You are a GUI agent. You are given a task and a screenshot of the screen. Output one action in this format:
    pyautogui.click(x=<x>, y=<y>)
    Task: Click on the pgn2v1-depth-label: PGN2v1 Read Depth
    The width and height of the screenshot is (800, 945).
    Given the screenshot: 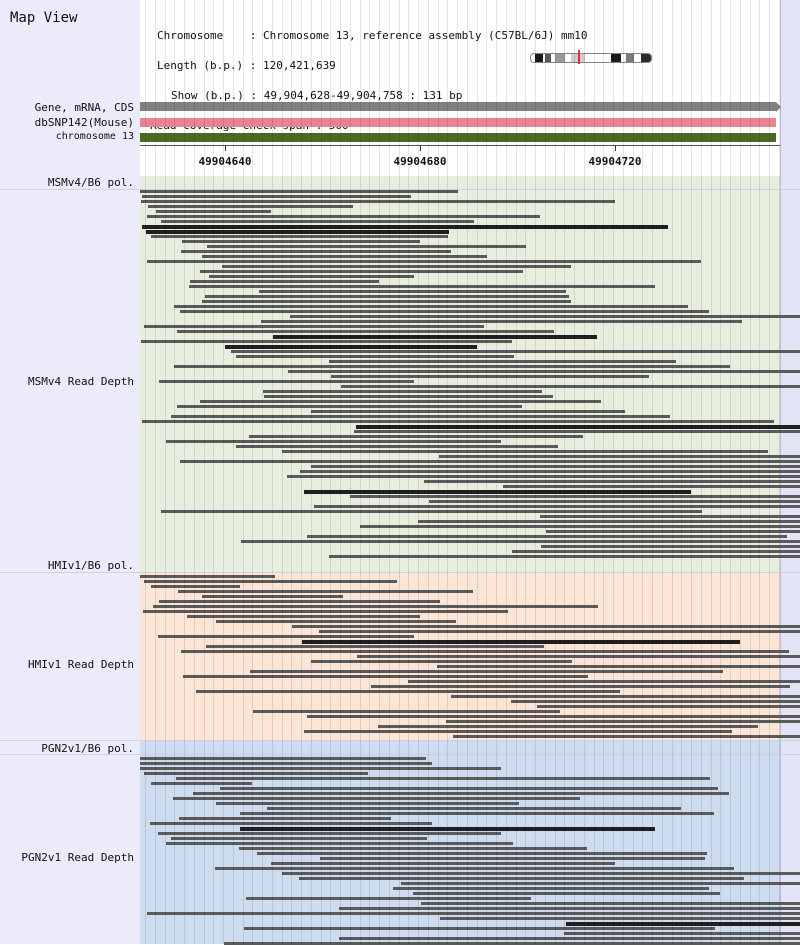 What is the action you would take?
    pyautogui.click(x=77, y=857)
    